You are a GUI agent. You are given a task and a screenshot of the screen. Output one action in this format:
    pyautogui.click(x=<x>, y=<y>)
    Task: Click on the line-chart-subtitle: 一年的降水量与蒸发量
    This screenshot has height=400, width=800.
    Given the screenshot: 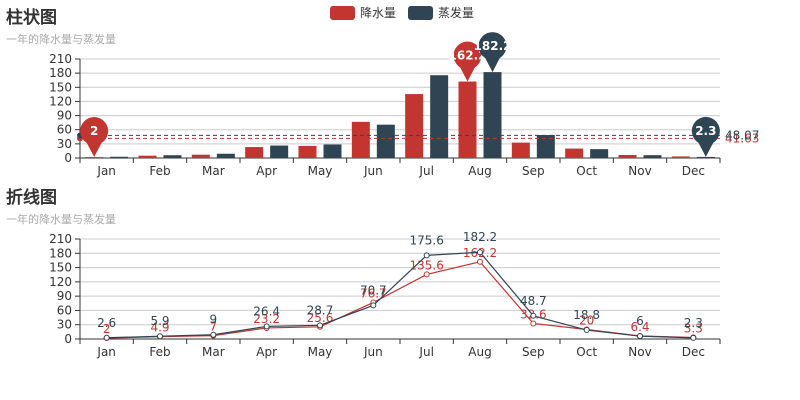 What is the action you would take?
    pyautogui.click(x=61, y=219)
    